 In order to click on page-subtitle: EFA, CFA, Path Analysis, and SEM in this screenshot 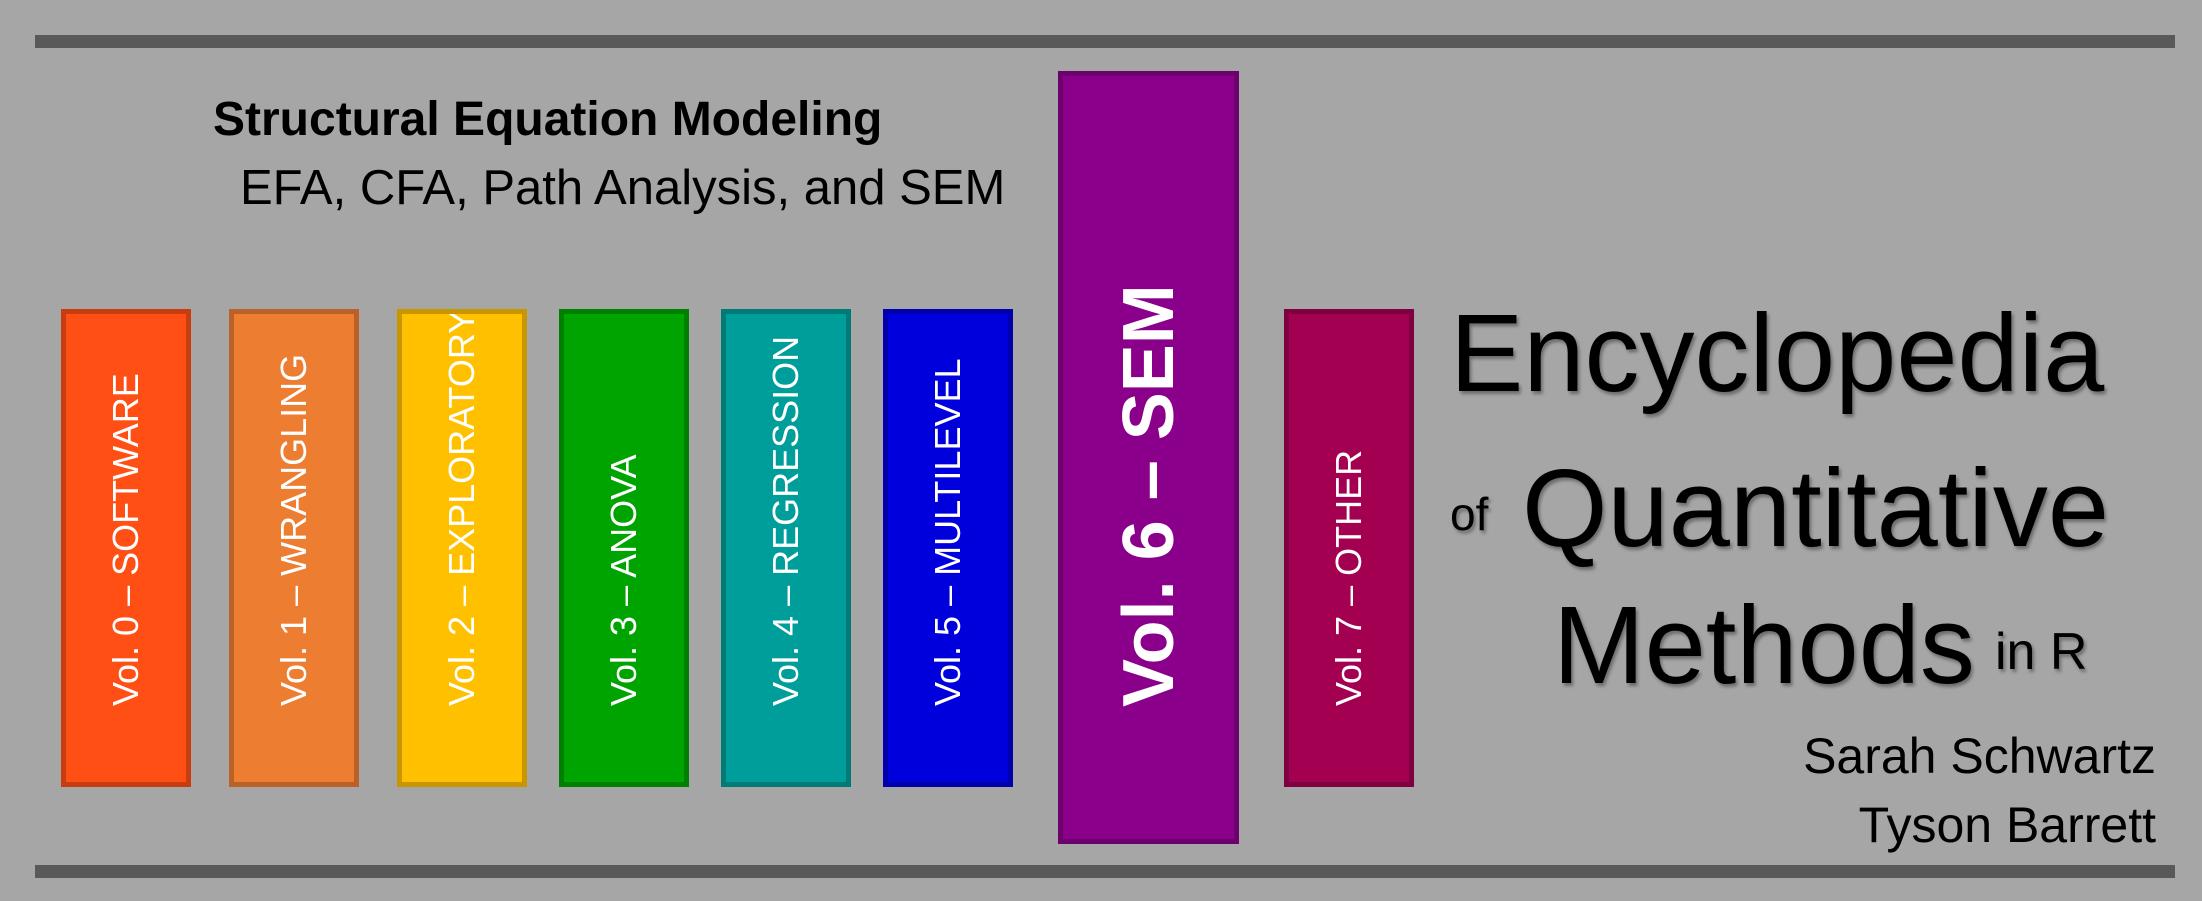, I will do `click(623, 188)`.